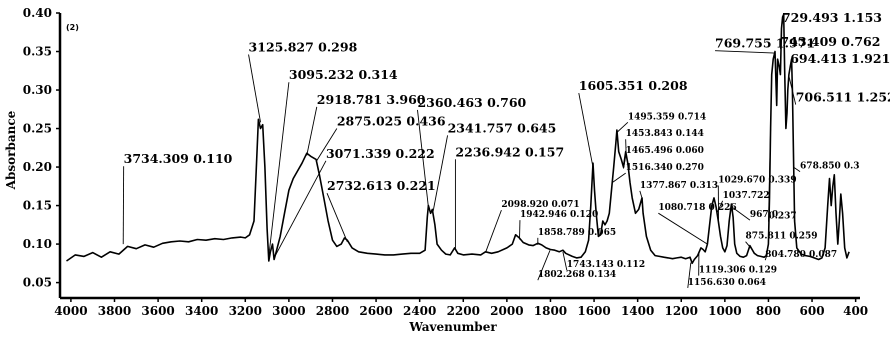 This screenshot has width=890, height=338. I want to click on peak-annotation-label: 1119.306 0.129, so click(738, 271).